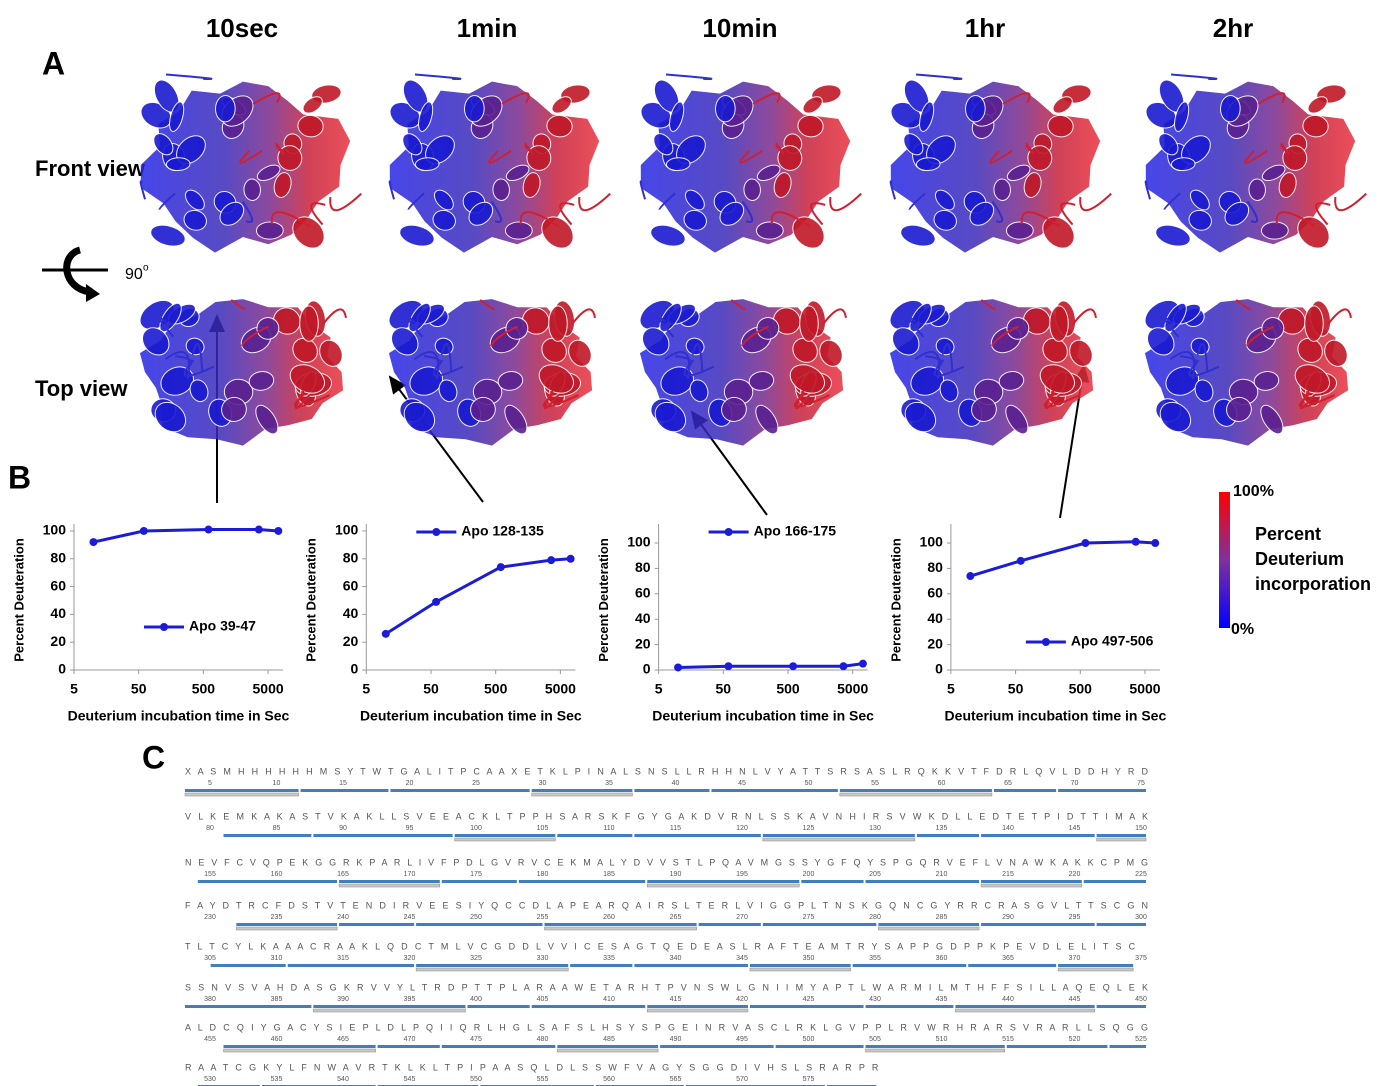 The image size is (1382, 1086). What do you see at coordinates (543, 999) in the screenshot?
I see `residue-number: 405` at bounding box center [543, 999].